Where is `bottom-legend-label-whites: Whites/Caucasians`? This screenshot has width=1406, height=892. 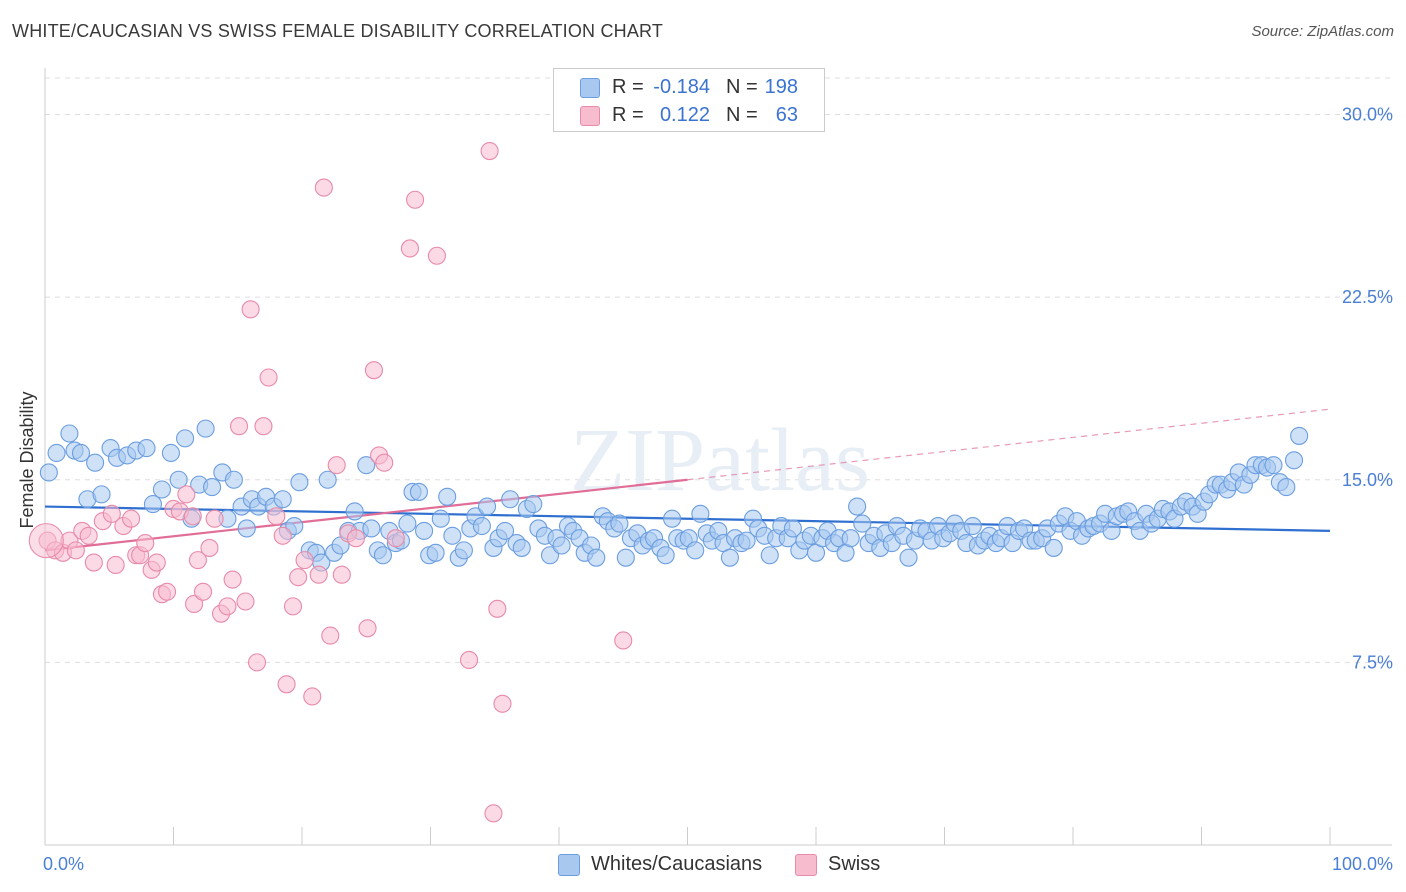
bottom-legend-label-whites: Whites/Caucasians is located at coordinates (677, 864).